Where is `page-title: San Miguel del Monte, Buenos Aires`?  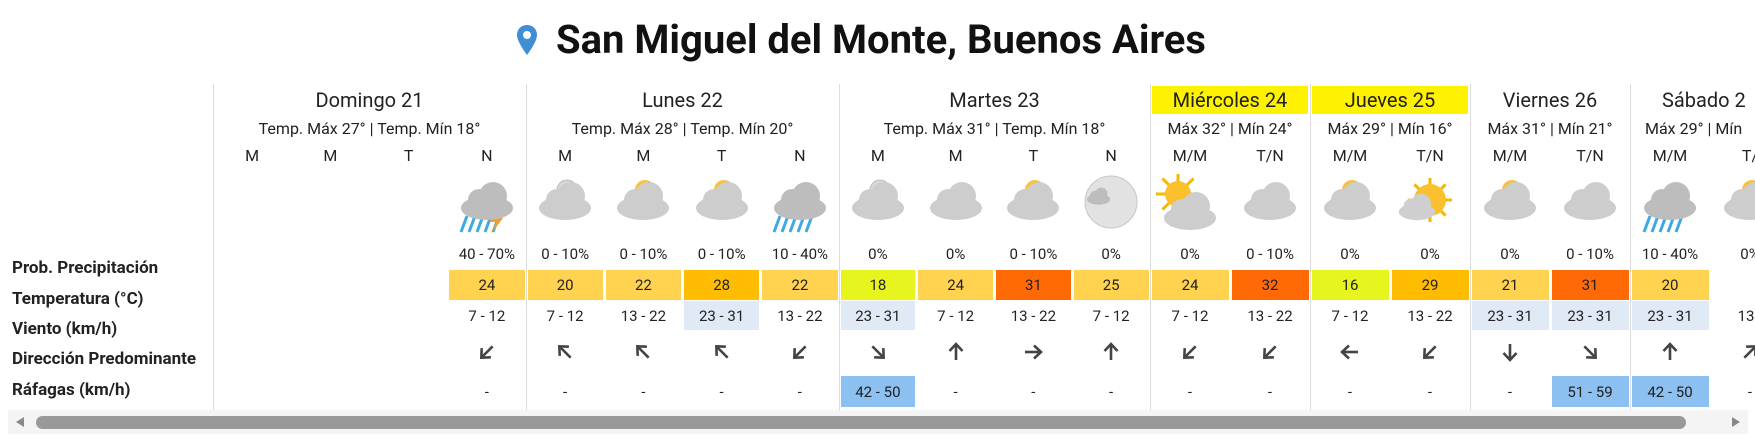 page-title: San Miguel del Monte, Buenos Aires is located at coordinates (881, 39).